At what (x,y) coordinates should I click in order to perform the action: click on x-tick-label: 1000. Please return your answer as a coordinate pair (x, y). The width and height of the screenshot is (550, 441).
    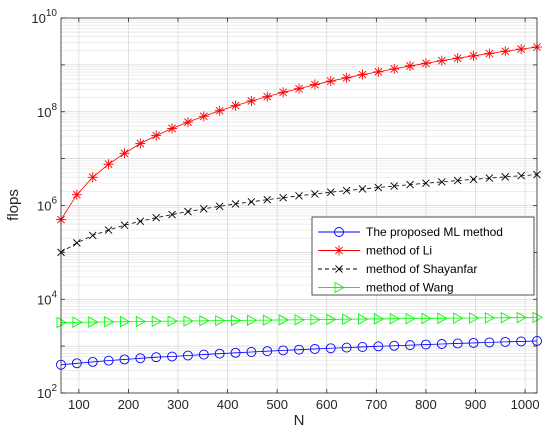
    Looking at the image, I should click on (525, 404).